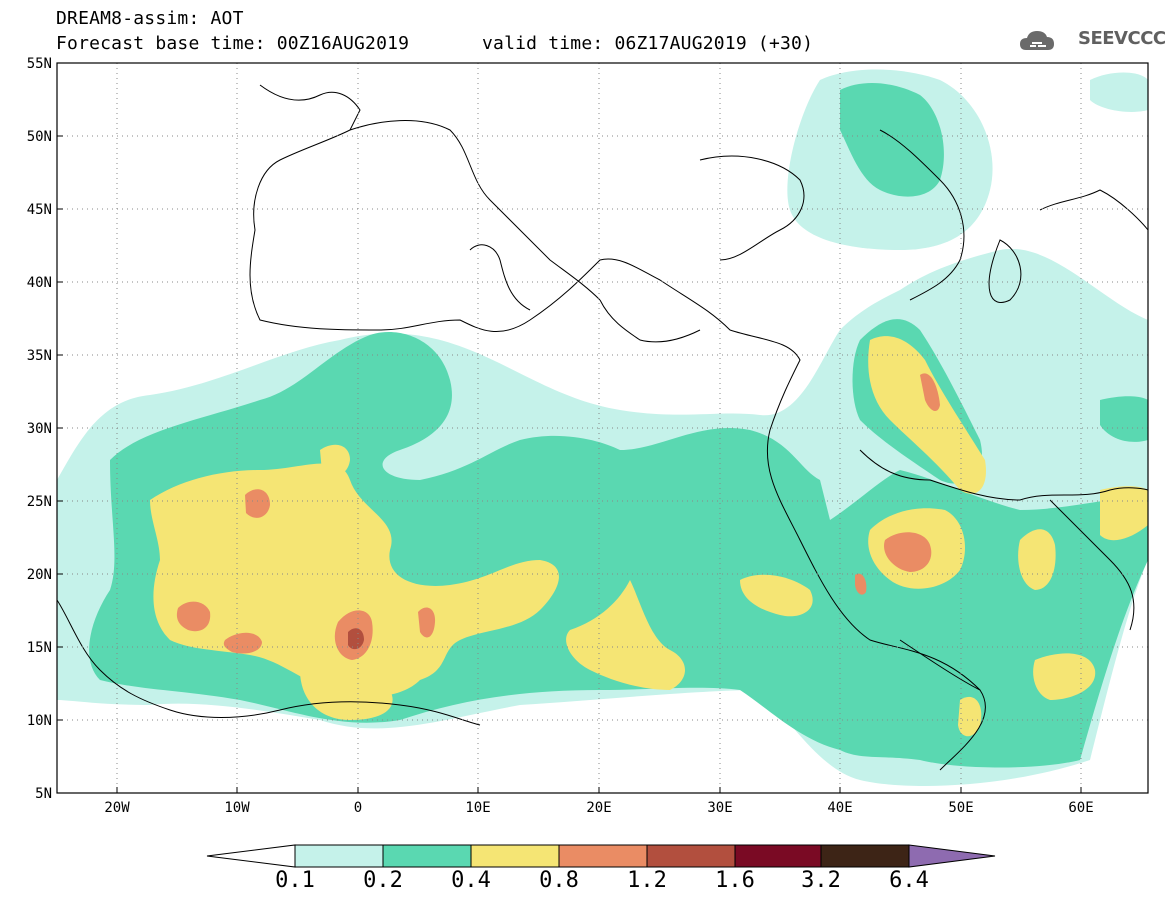  Describe the element at coordinates (117, 808) in the screenshot. I see `lon-label: 20W` at that location.